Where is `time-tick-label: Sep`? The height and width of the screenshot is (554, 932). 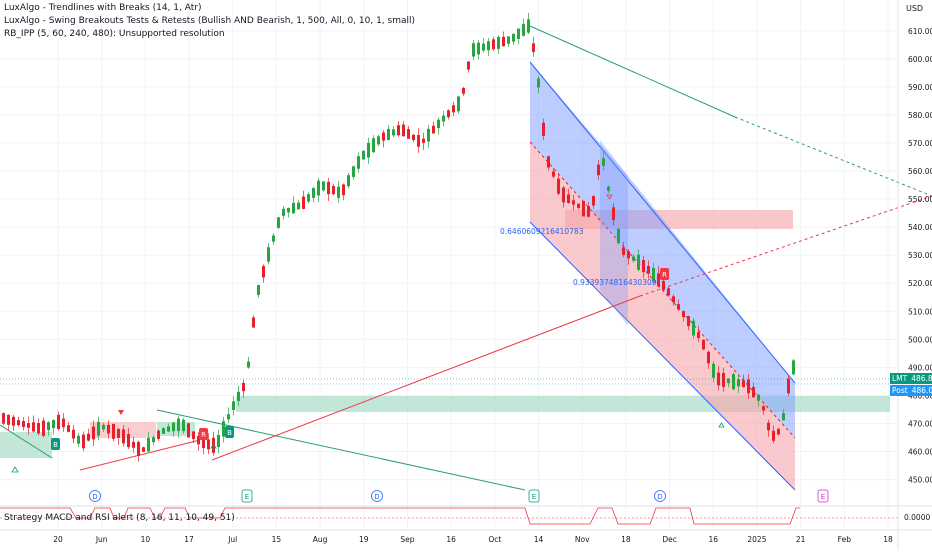
time-tick-label: Sep is located at coordinates (407, 539).